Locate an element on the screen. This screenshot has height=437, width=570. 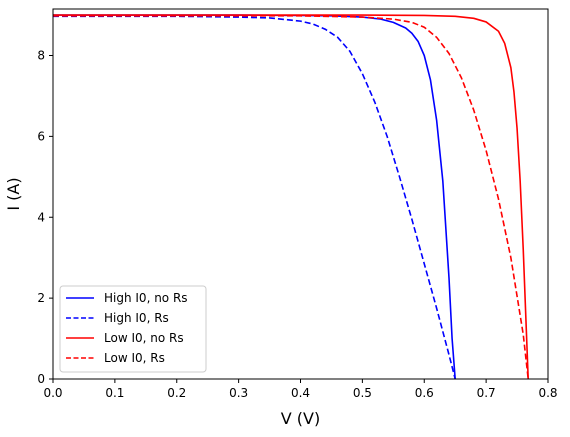
legend-label: Low I0, Rs is located at coordinates (134, 358).